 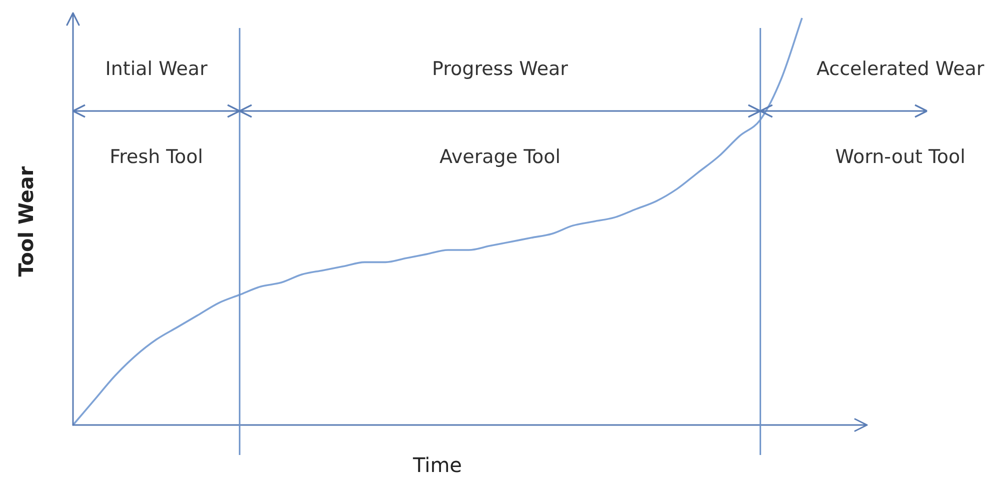 What do you see at coordinates (500, 157) in the screenshot?
I see `annotation: Average Tool` at bounding box center [500, 157].